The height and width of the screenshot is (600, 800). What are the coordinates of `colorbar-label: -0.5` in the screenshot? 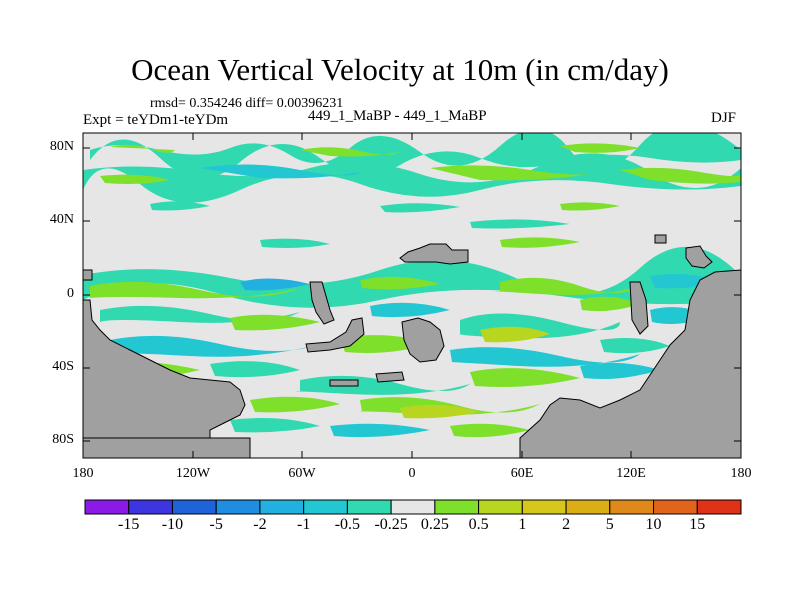 It's located at (347, 524).